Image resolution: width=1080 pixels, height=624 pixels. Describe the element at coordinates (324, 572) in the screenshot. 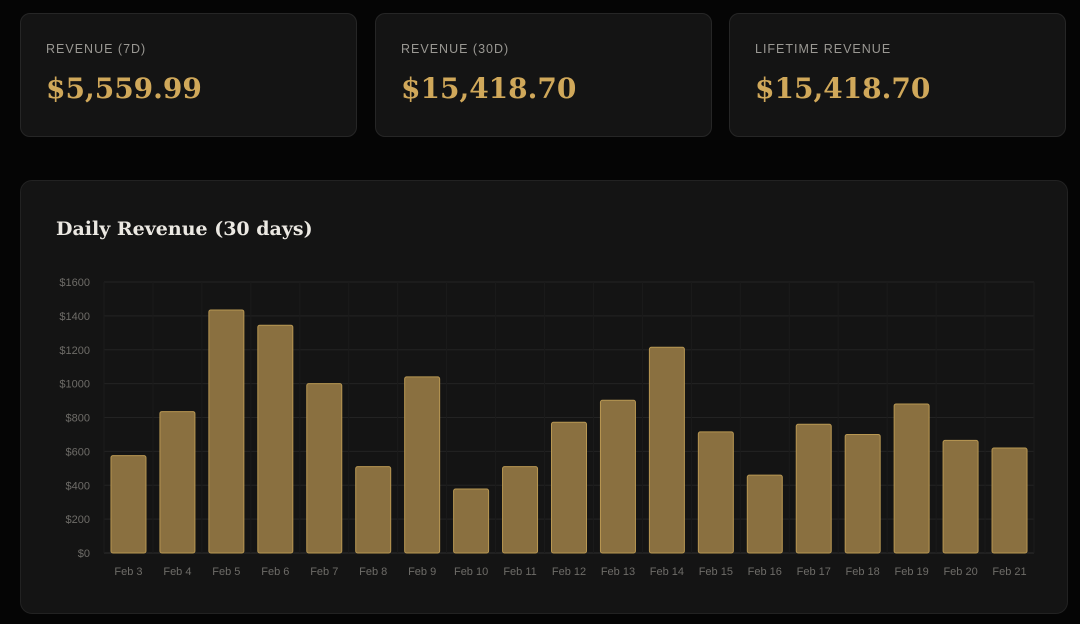

I see `x-tick-label: Feb 7` at that location.